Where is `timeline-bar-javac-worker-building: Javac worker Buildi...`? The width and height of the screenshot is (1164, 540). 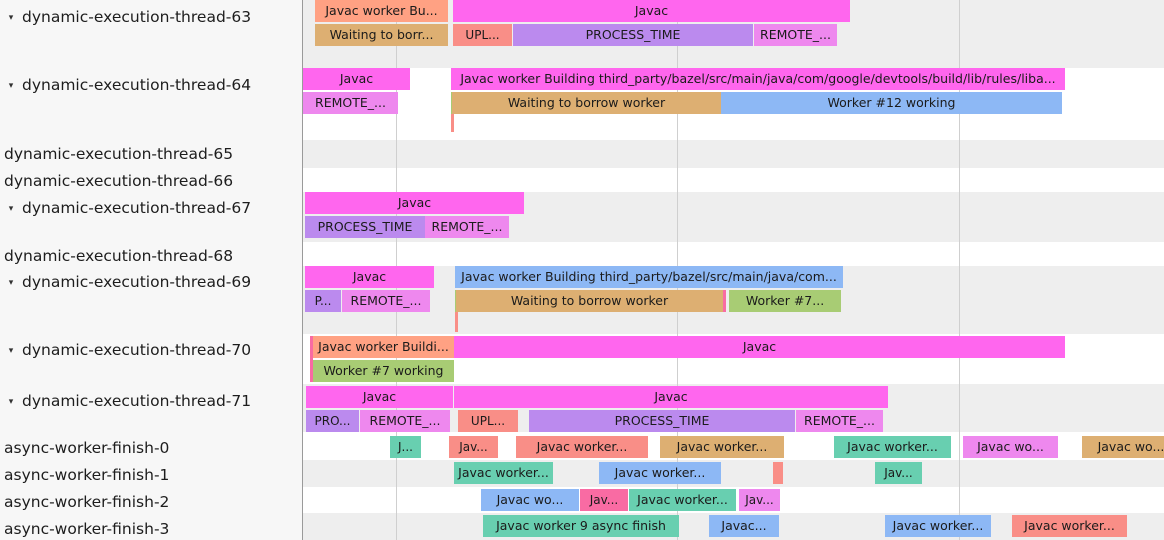
timeline-bar-javac-worker-building: Javac worker Buildi... is located at coordinates (383, 347).